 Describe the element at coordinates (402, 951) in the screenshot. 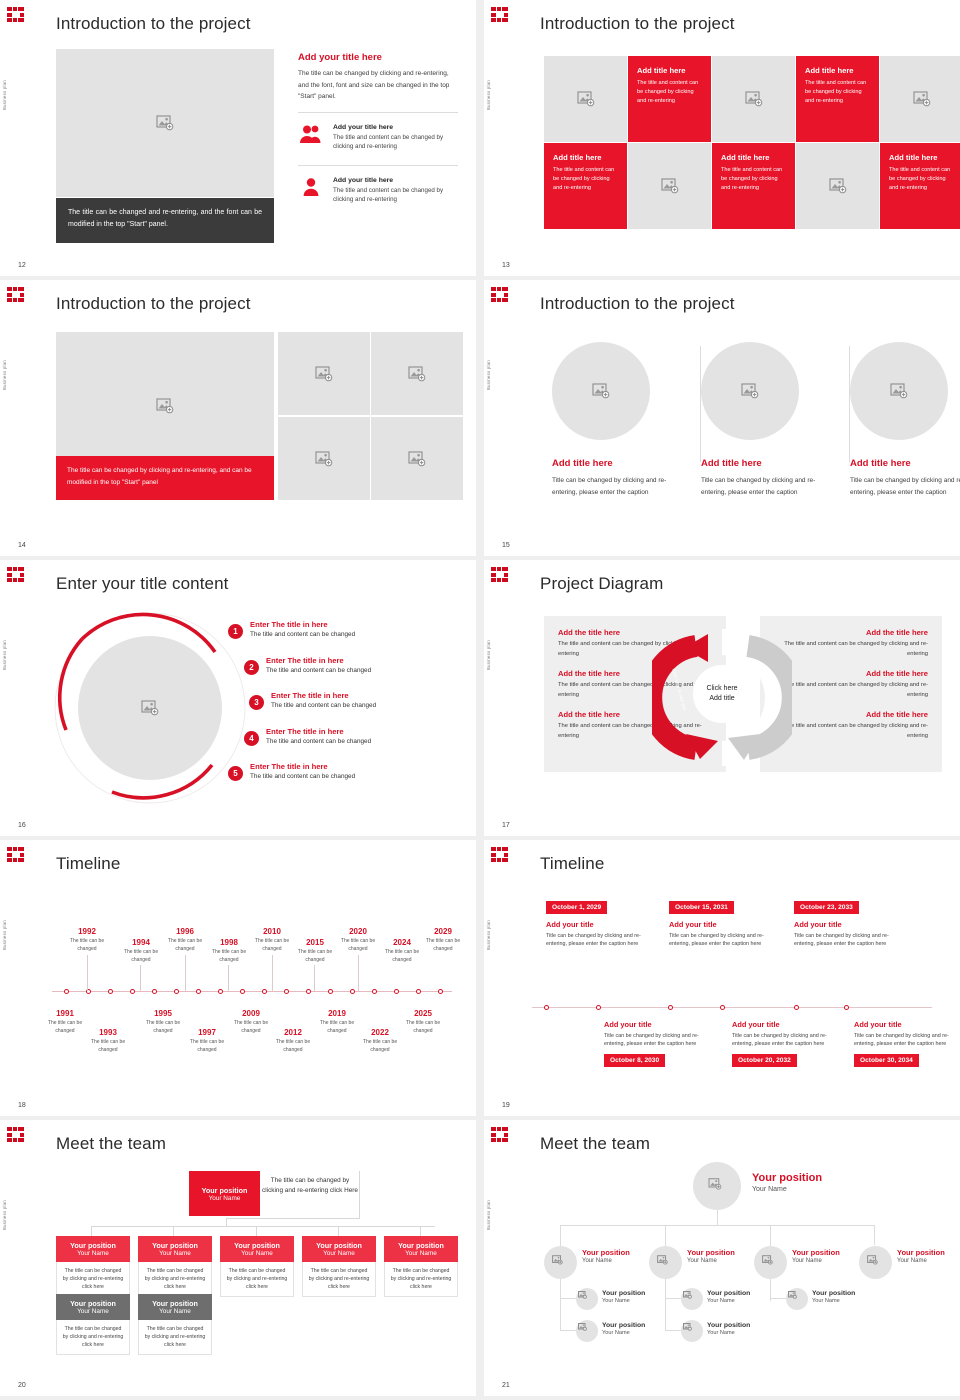

I see `timeline-event-above: 2024 The title can be changed` at that location.